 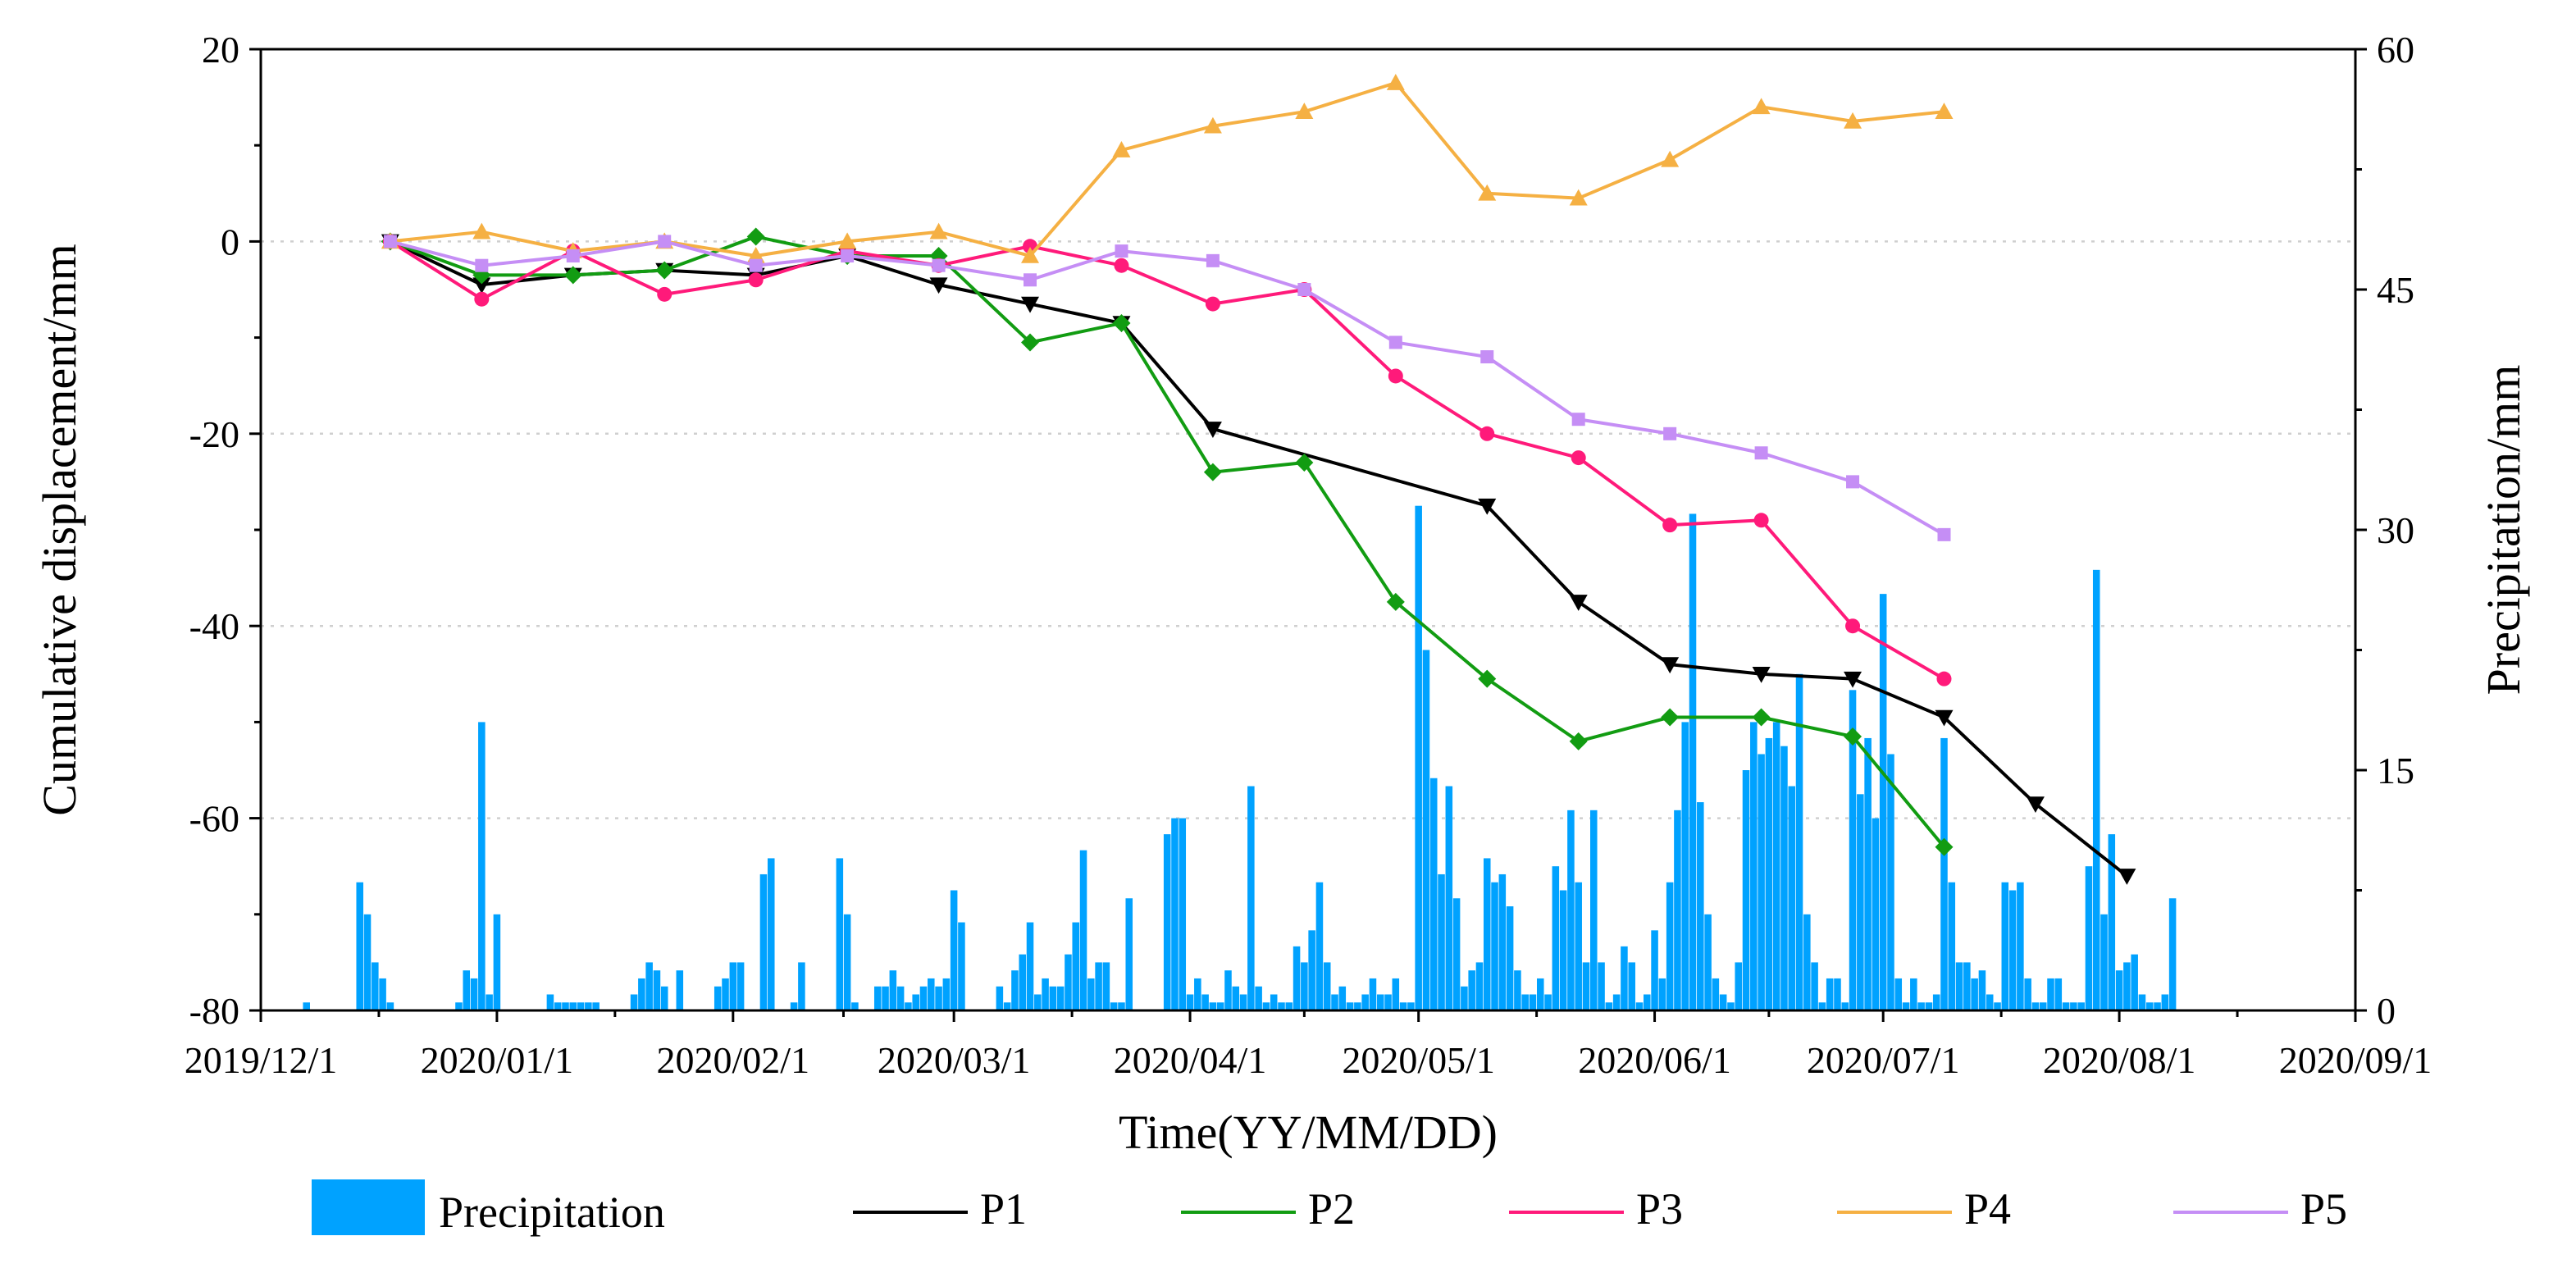 What do you see at coordinates (954, 1060) in the screenshot?
I see `x-tick-label: 2020/03/1` at bounding box center [954, 1060].